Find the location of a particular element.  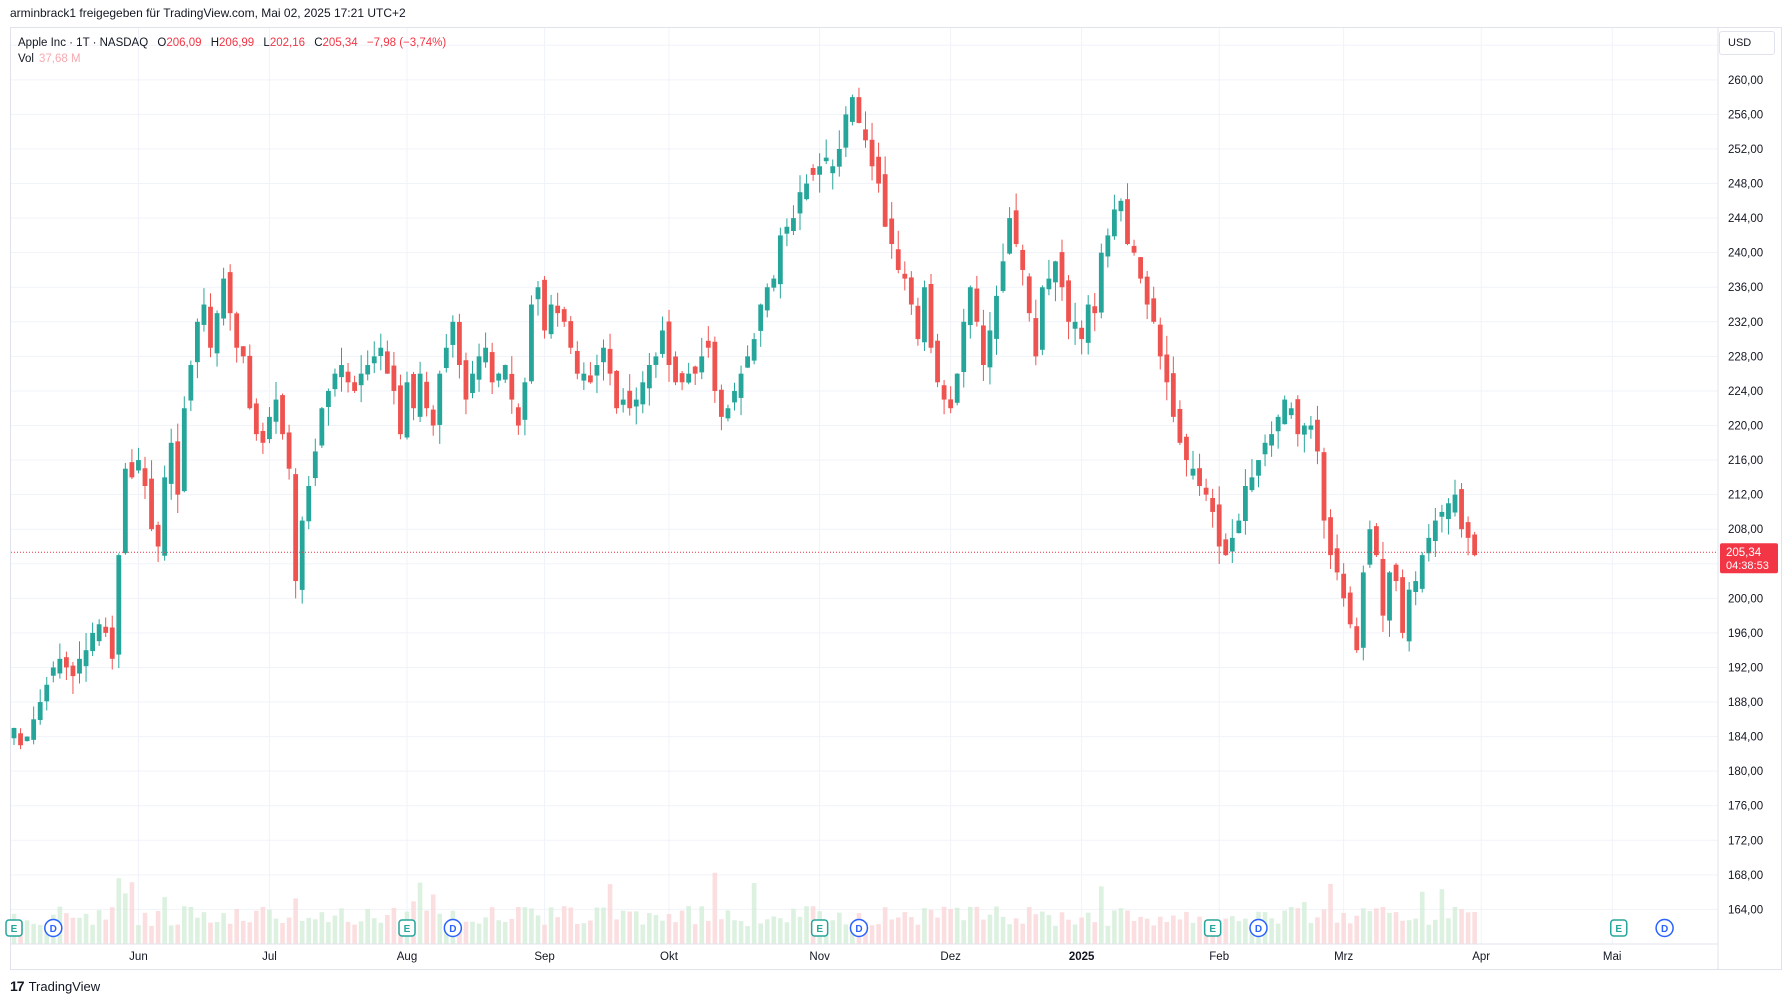

price-tick-label: 244,00 is located at coordinates (1745, 219).